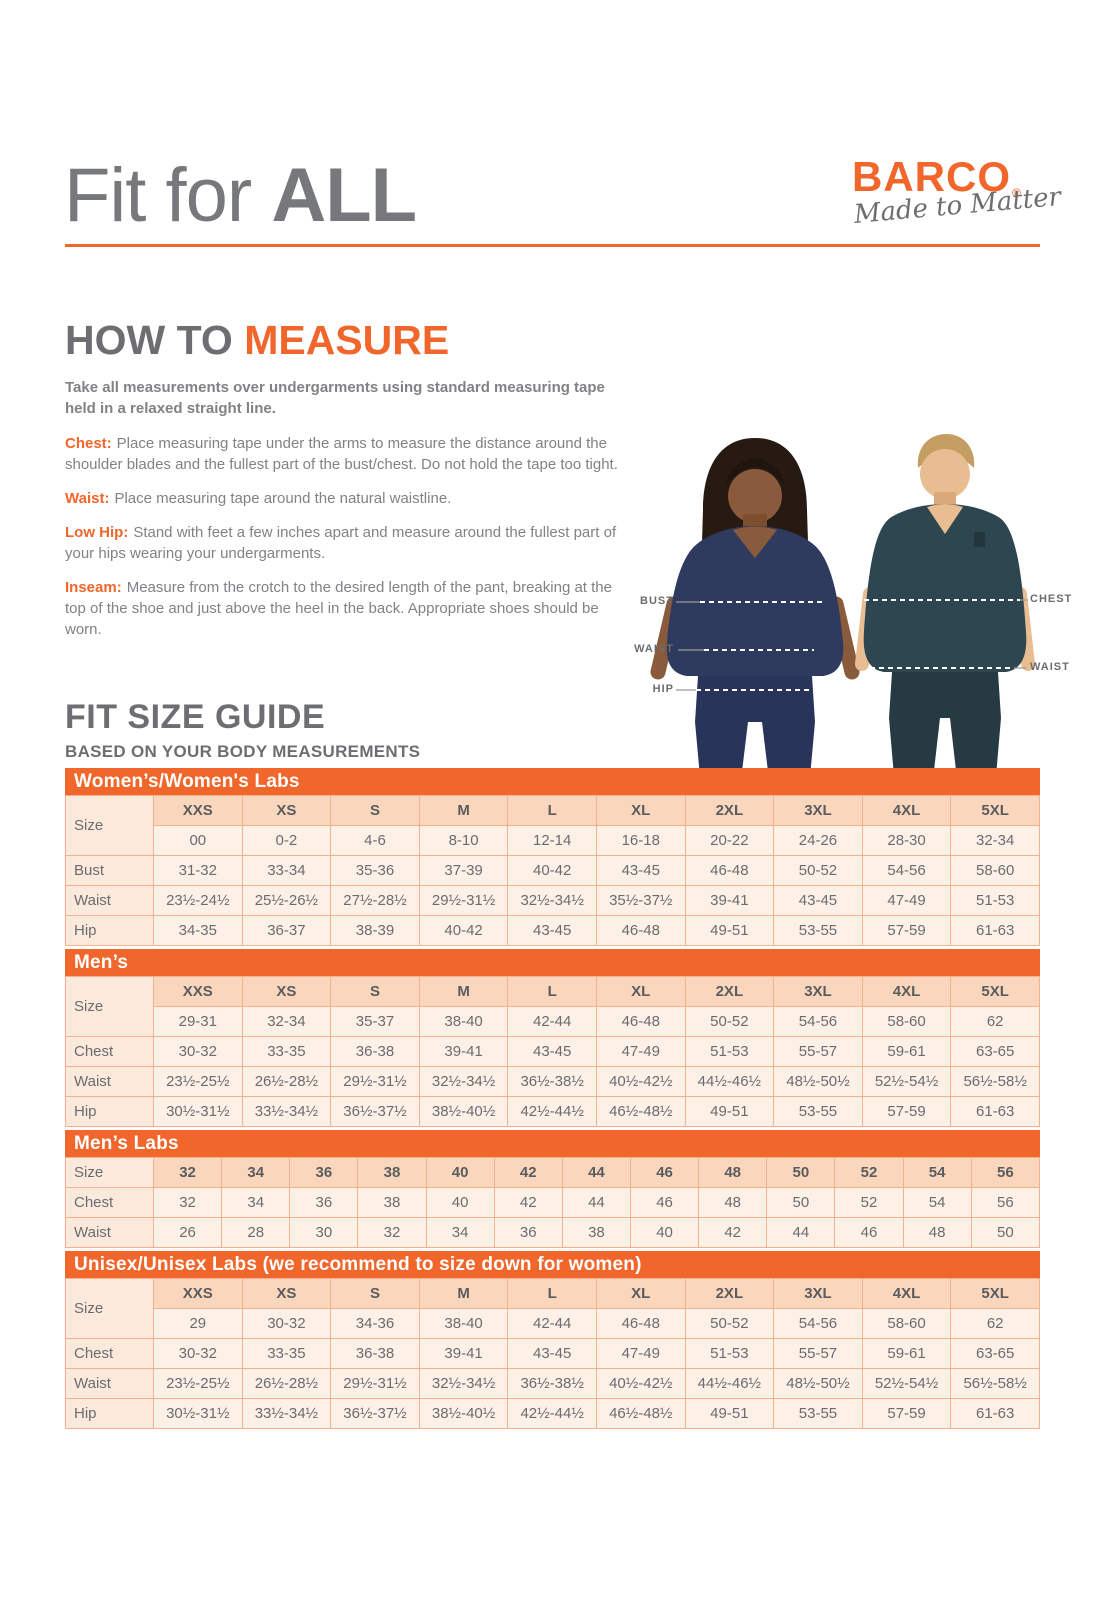  What do you see at coordinates (818, 1413) in the screenshot?
I see `measurement-cell: 53-55` at bounding box center [818, 1413].